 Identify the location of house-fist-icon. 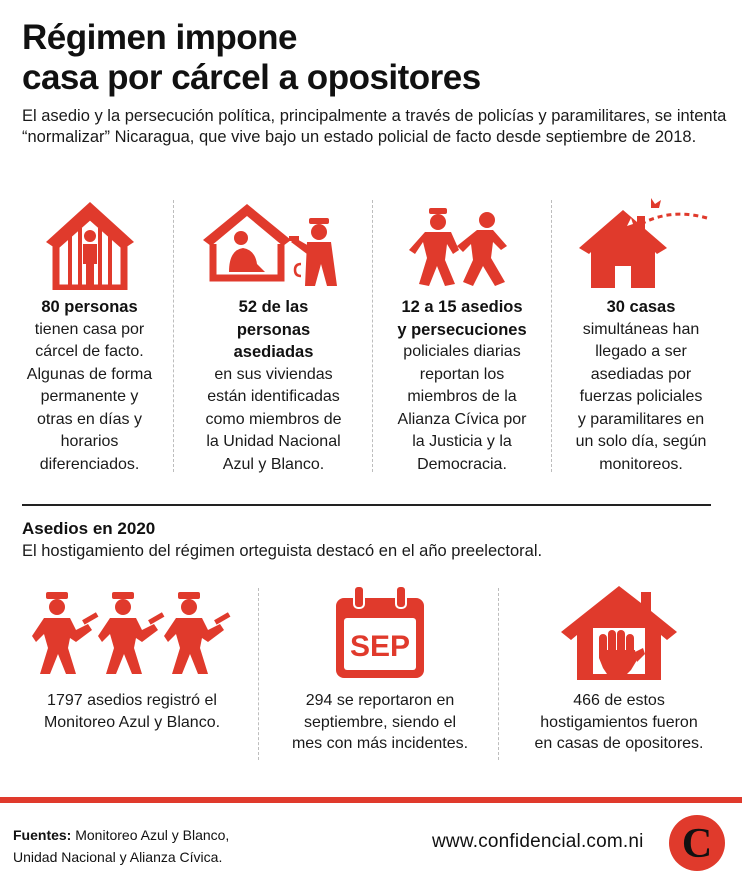
(619, 632).